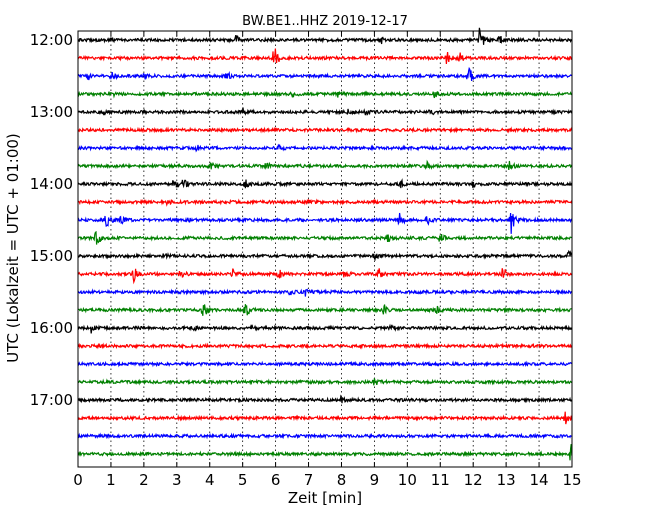 Image resolution: width=650 pixels, height=520 pixels. What do you see at coordinates (325, 21) in the screenshot?
I see `chart-title: BW.BE1..HHZ 2019-12-17` at bounding box center [325, 21].